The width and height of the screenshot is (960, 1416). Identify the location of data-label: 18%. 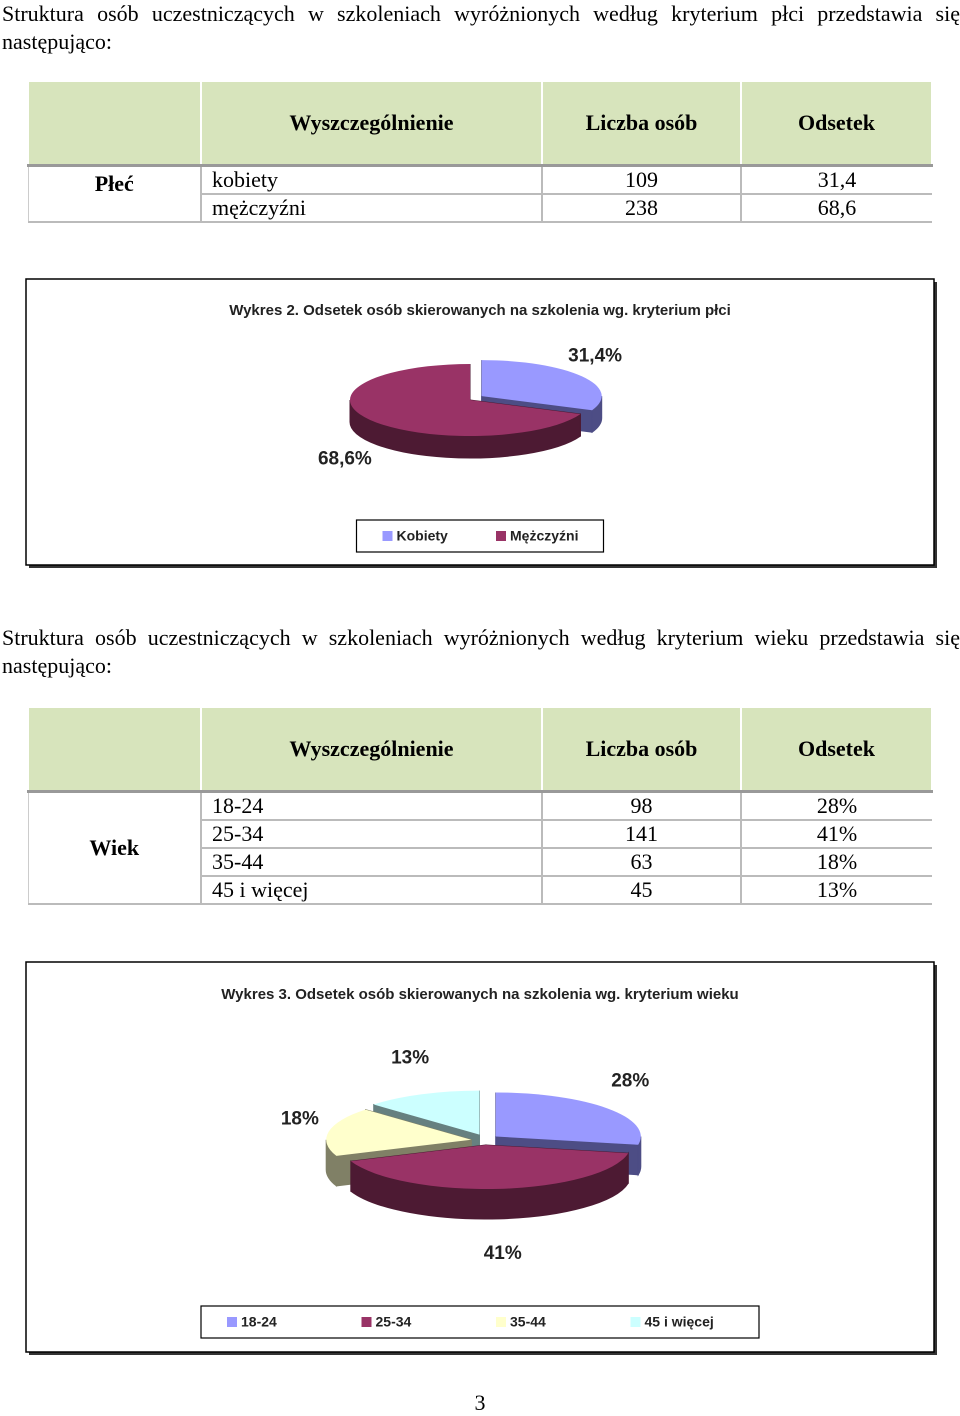
(300, 1118).